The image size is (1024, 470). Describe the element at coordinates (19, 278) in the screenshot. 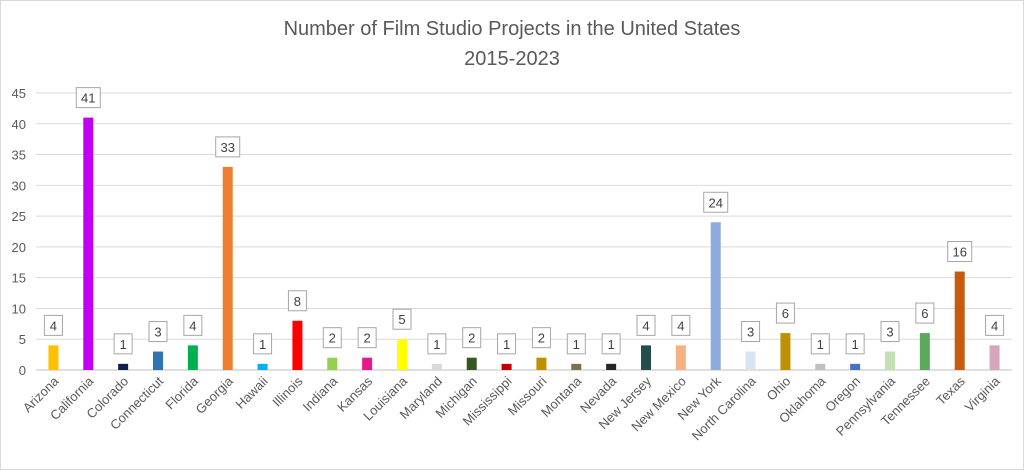

I see `y-tick-label: 15` at that location.